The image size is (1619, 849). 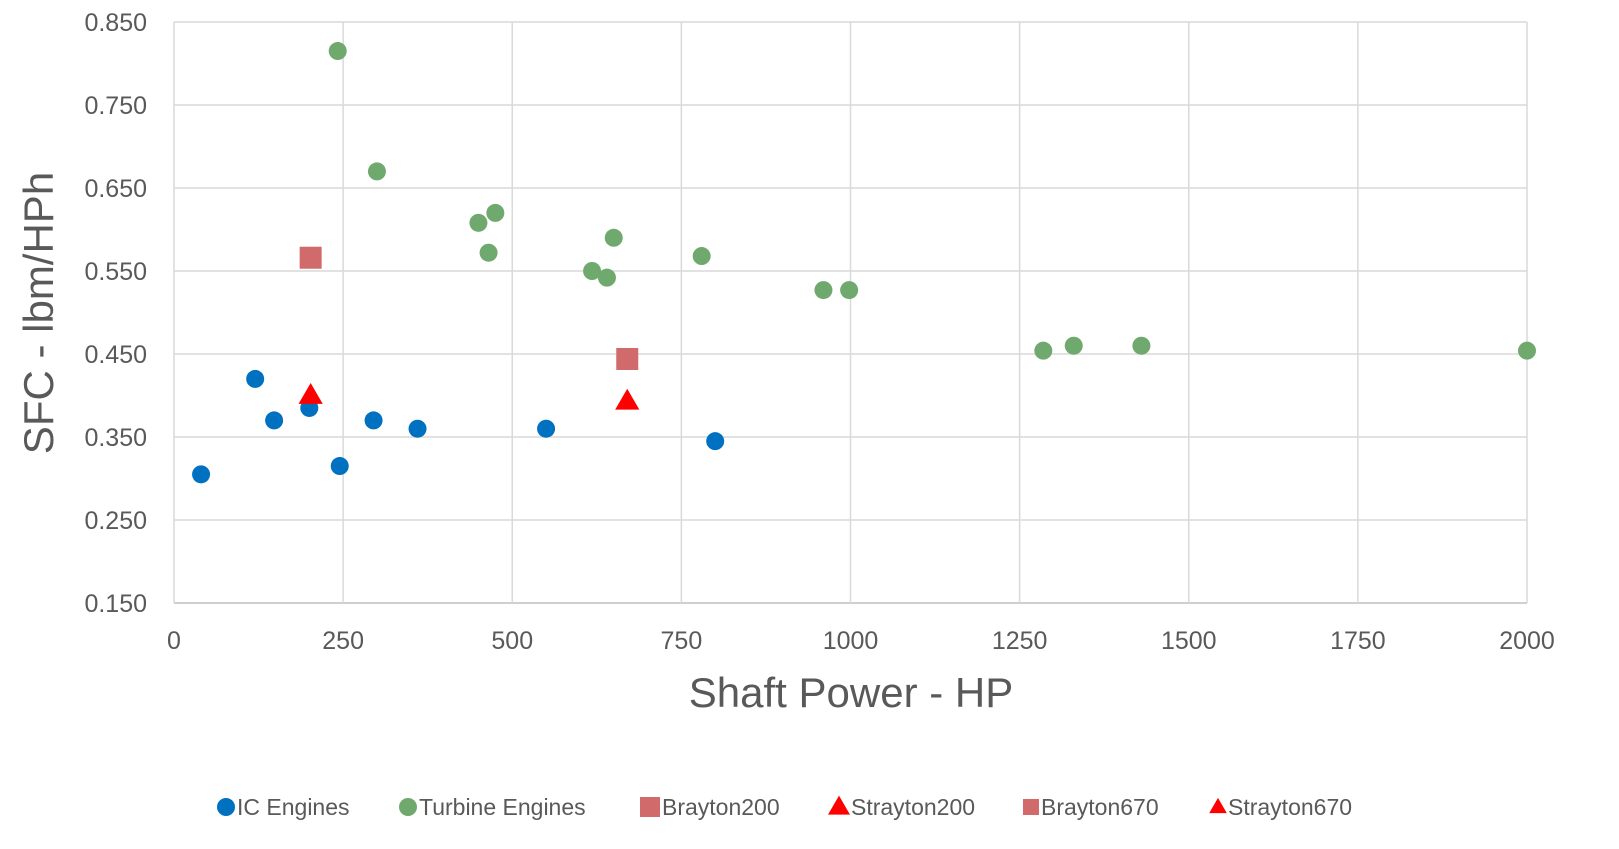 What do you see at coordinates (1031, 807) in the screenshot?
I see `legend-marker-brayton670` at bounding box center [1031, 807].